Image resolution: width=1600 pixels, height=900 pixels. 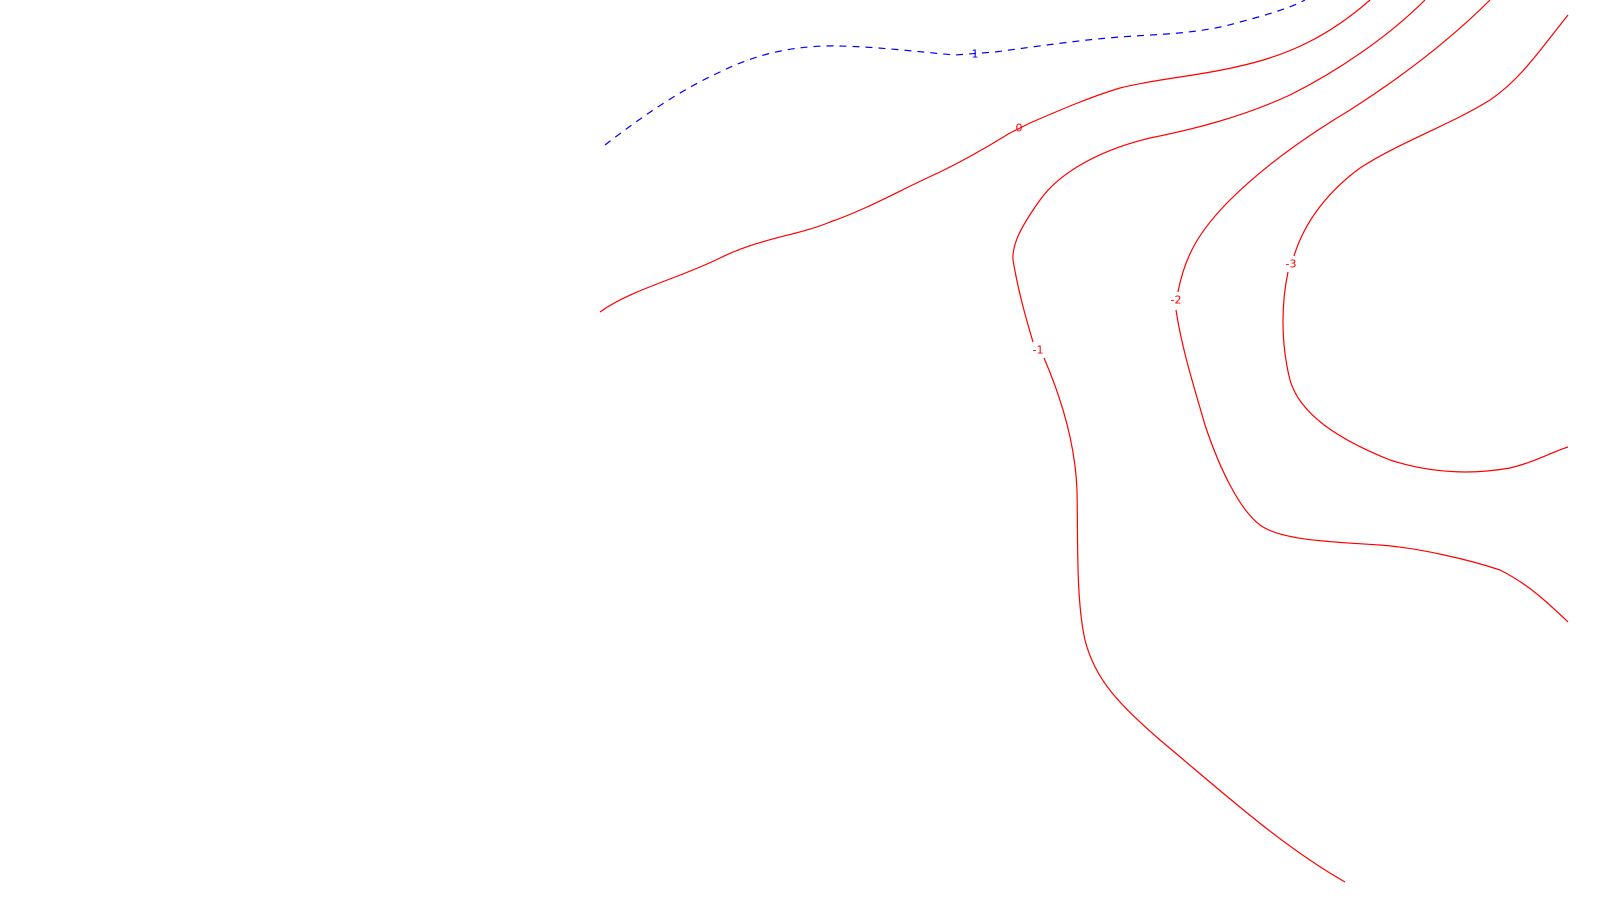 What do you see at coordinates (1176, 300) in the screenshot?
I see `contour-label-minus-2: -2` at bounding box center [1176, 300].